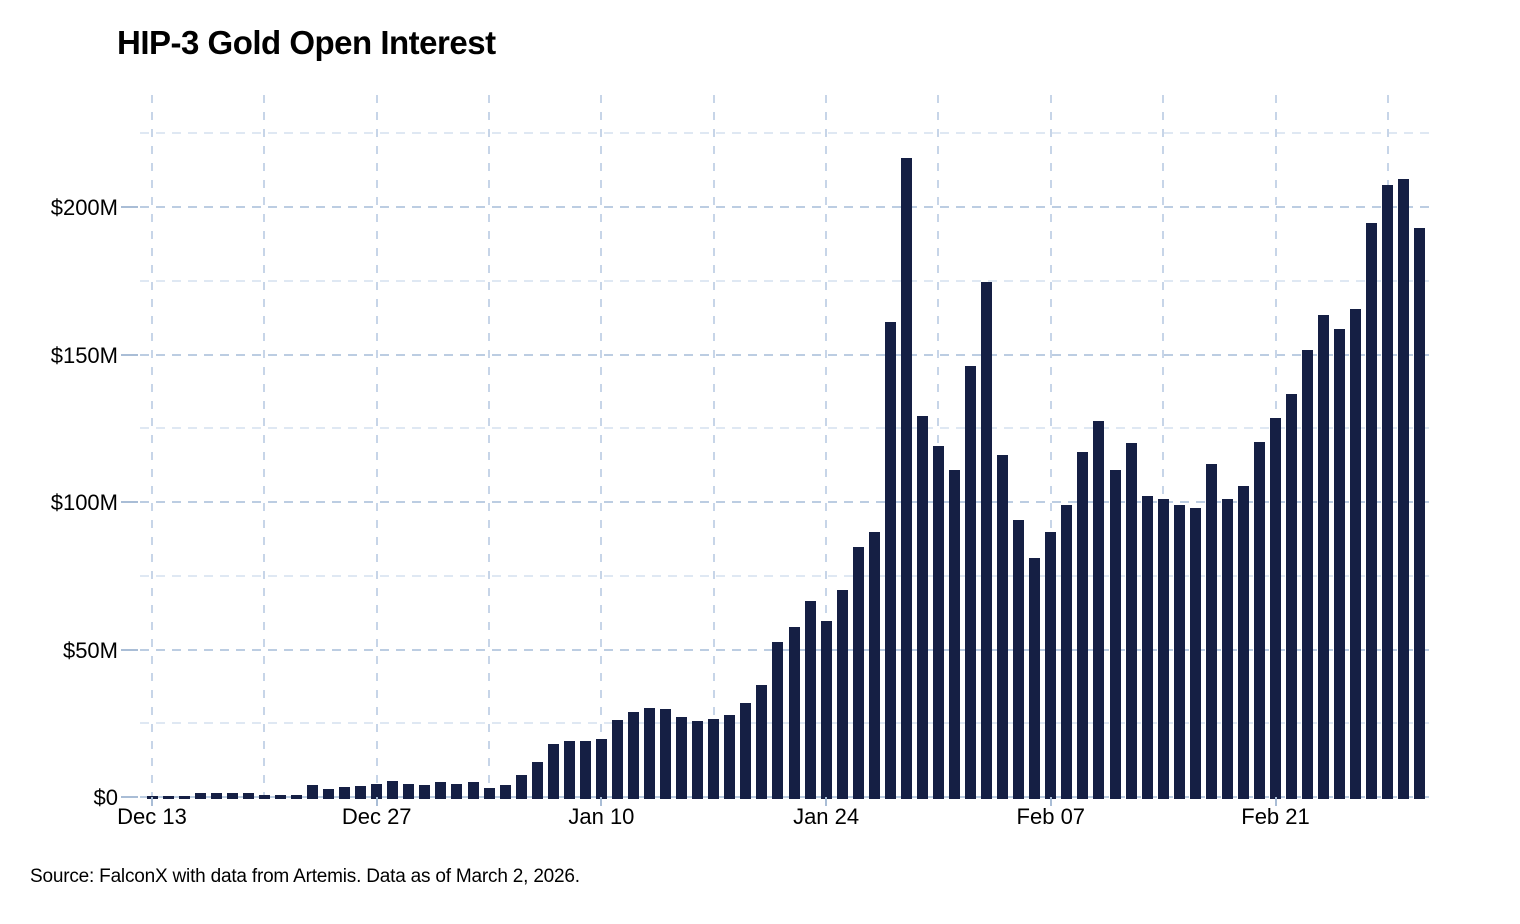  Describe the element at coordinates (105, 797) in the screenshot. I see `y-tick-label: $0` at that location.